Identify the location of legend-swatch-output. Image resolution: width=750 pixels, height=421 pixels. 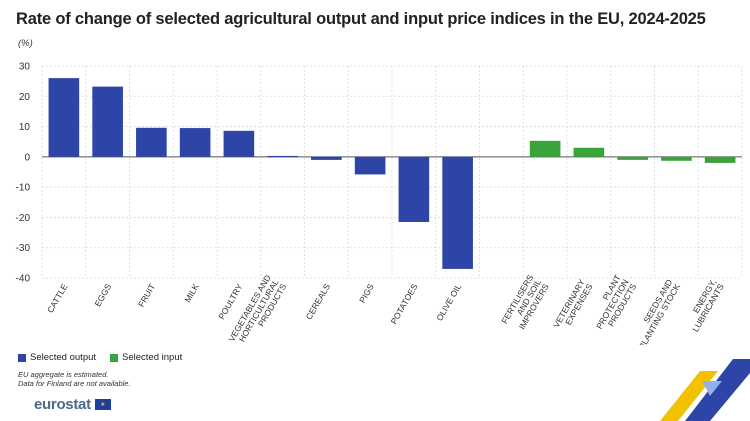
(22, 357).